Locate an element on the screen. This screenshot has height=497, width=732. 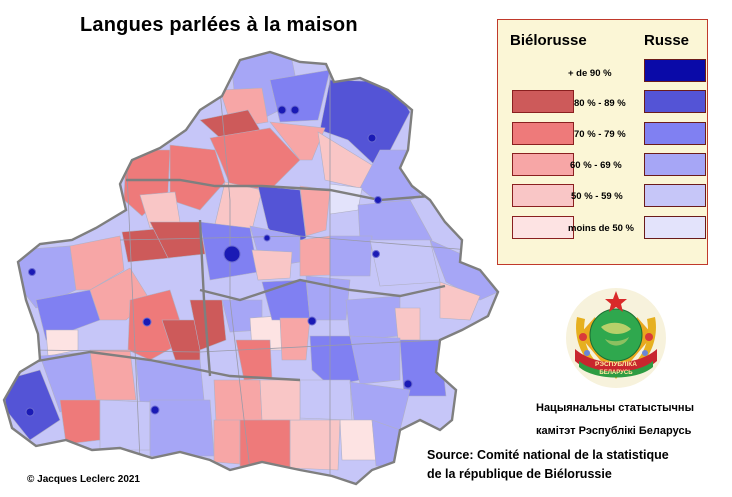
legend-label-50: 50 % - 59 % is located at coordinates (597, 196).